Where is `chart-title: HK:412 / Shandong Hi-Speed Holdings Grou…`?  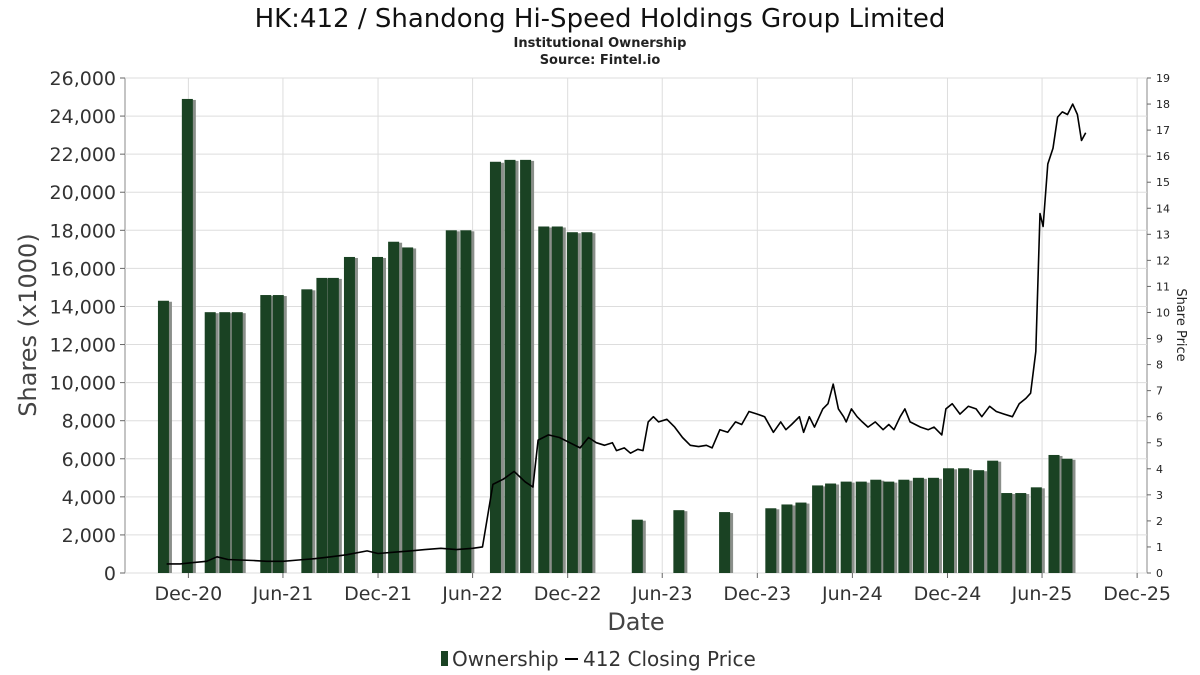
chart-title: HK:412 / Shandong Hi-Speed Holdings Grou… is located at coordinates (600, 19).